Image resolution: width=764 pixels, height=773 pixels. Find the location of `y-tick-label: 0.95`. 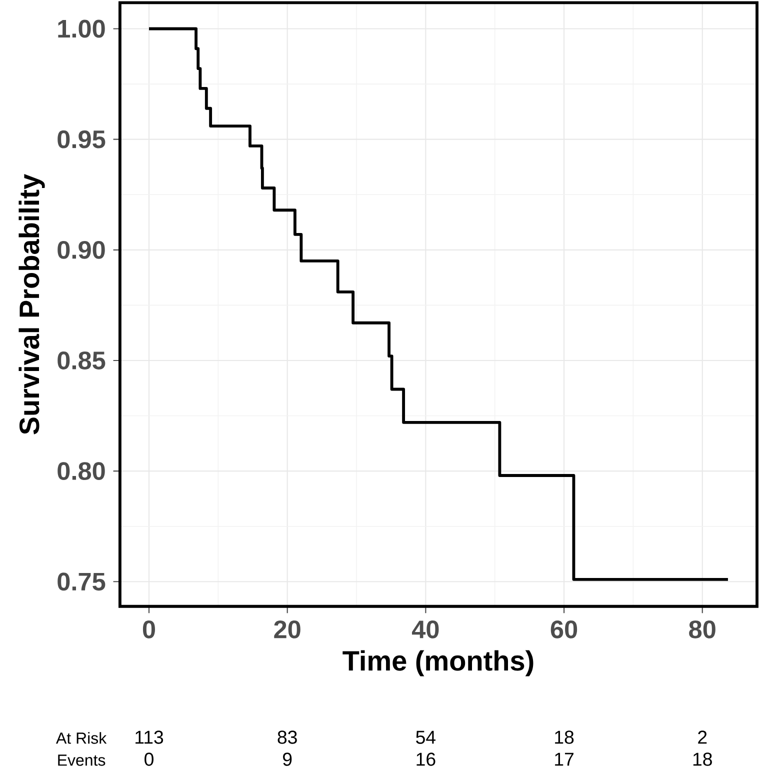

y-tick-label: 0.95 is located at coordinates (82, 139).